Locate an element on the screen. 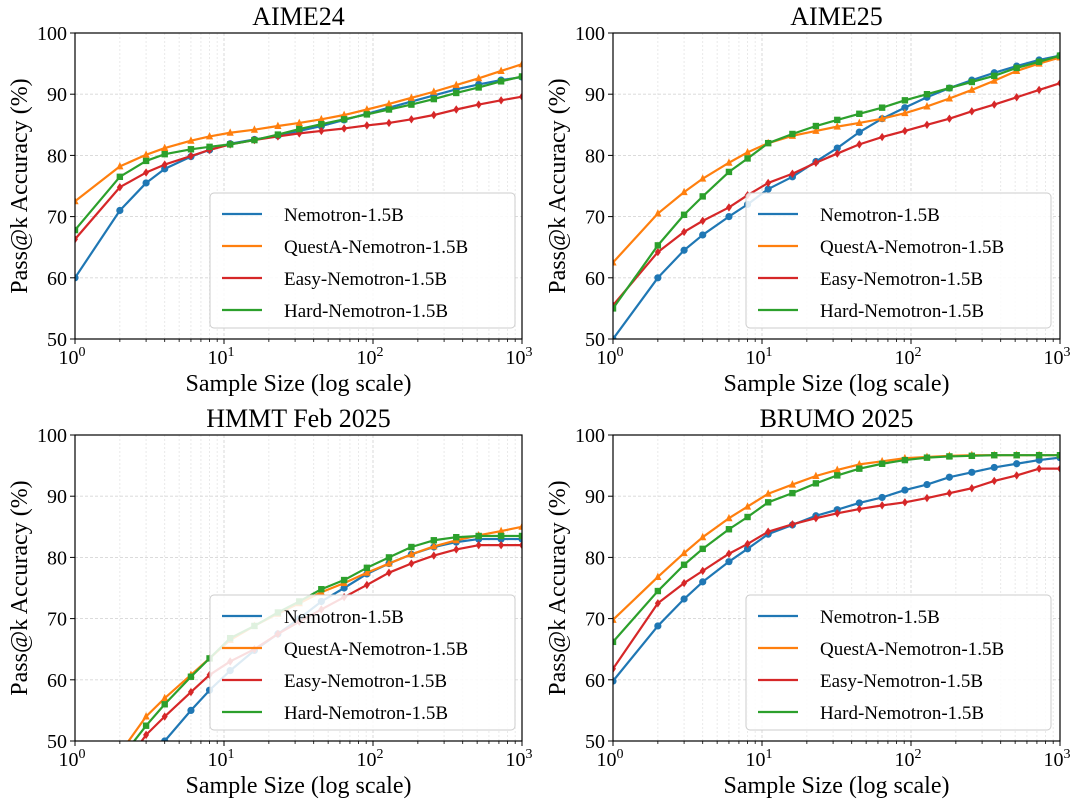 Image resolution: width=1080 pixels, height=807 pixels. y-tick-label: 100 is located at coordinates (590, 34).